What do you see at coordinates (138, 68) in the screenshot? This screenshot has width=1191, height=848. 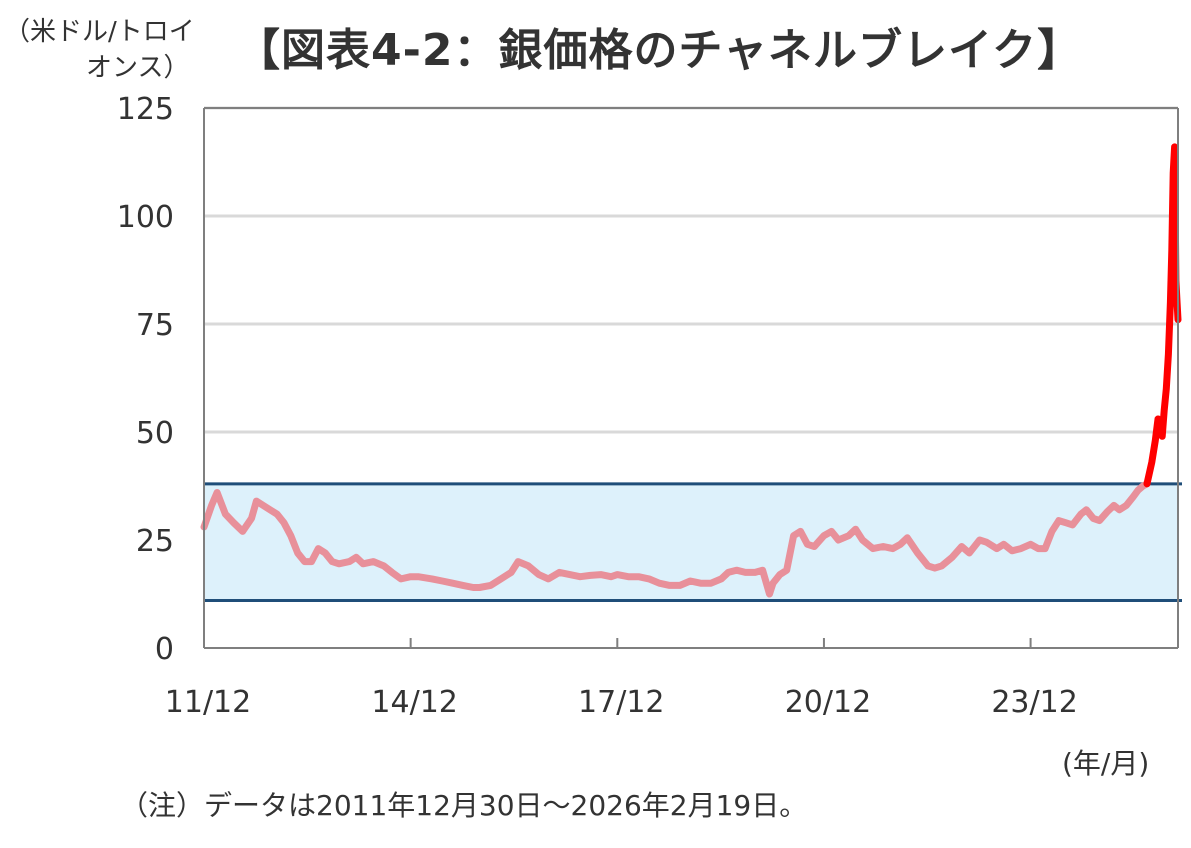 I see `y-axis-unit-line2: オンス）` at bounding box center [138, 68].